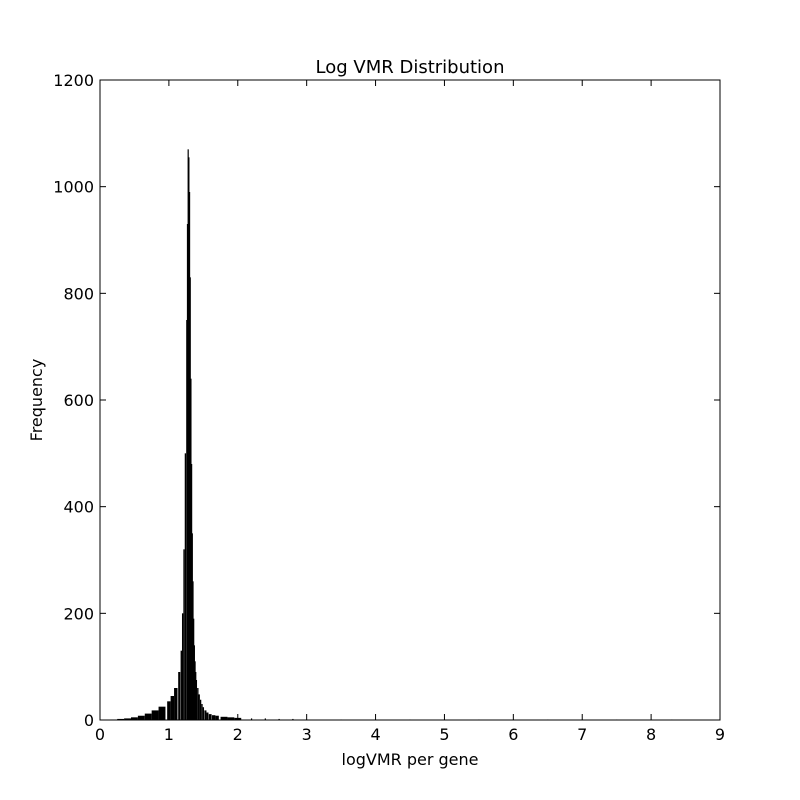  Describe the element at coordinates (78, 293) in the screenshot. I see `y-tick-label: 800` at that location.